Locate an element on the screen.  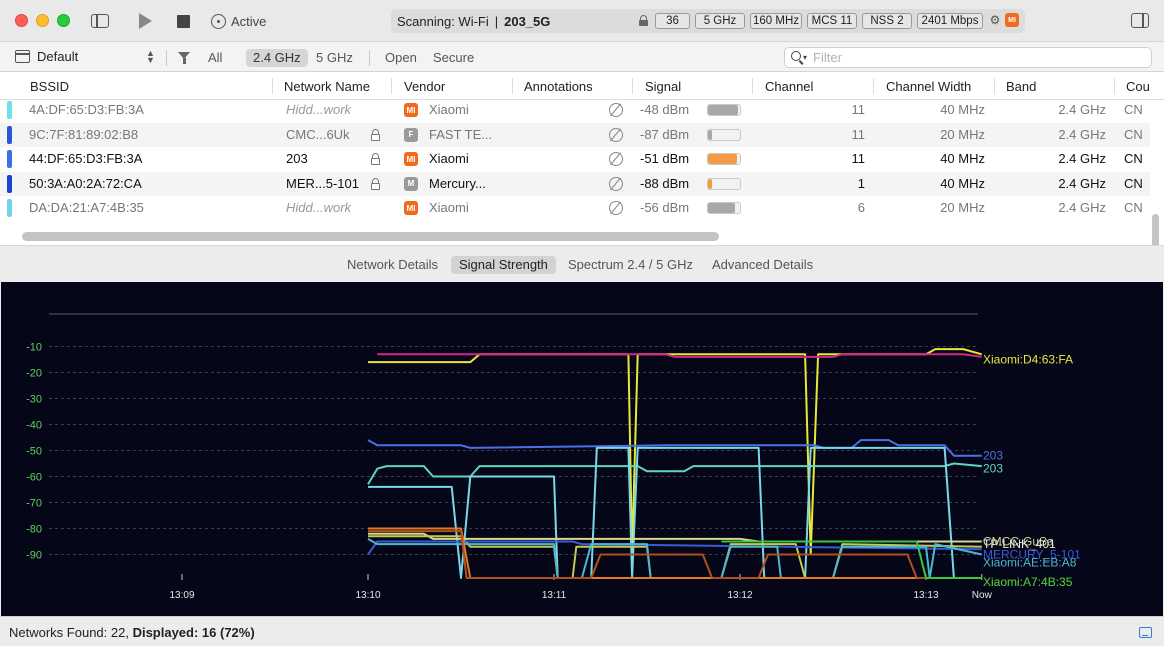
toolbar-divider is located at coordinates (166, 58).